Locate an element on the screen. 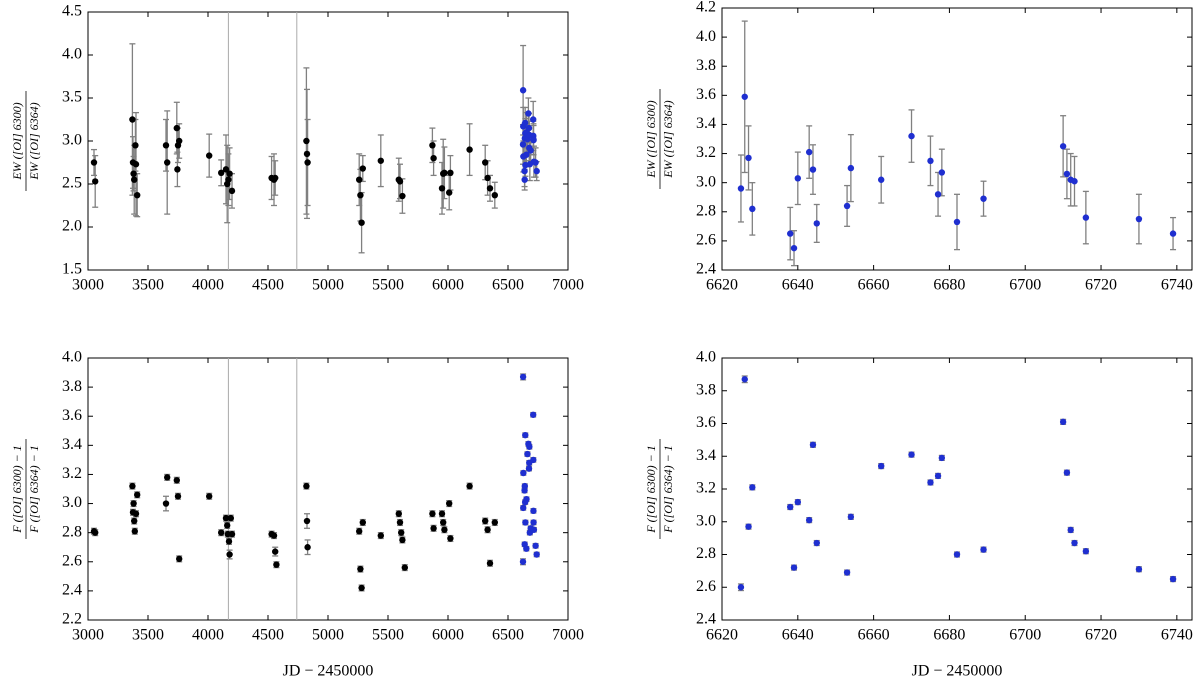 The height and width of the screenshot is (683, 1200). x-tick-label: 6000 is located at coordinates (448, 285).